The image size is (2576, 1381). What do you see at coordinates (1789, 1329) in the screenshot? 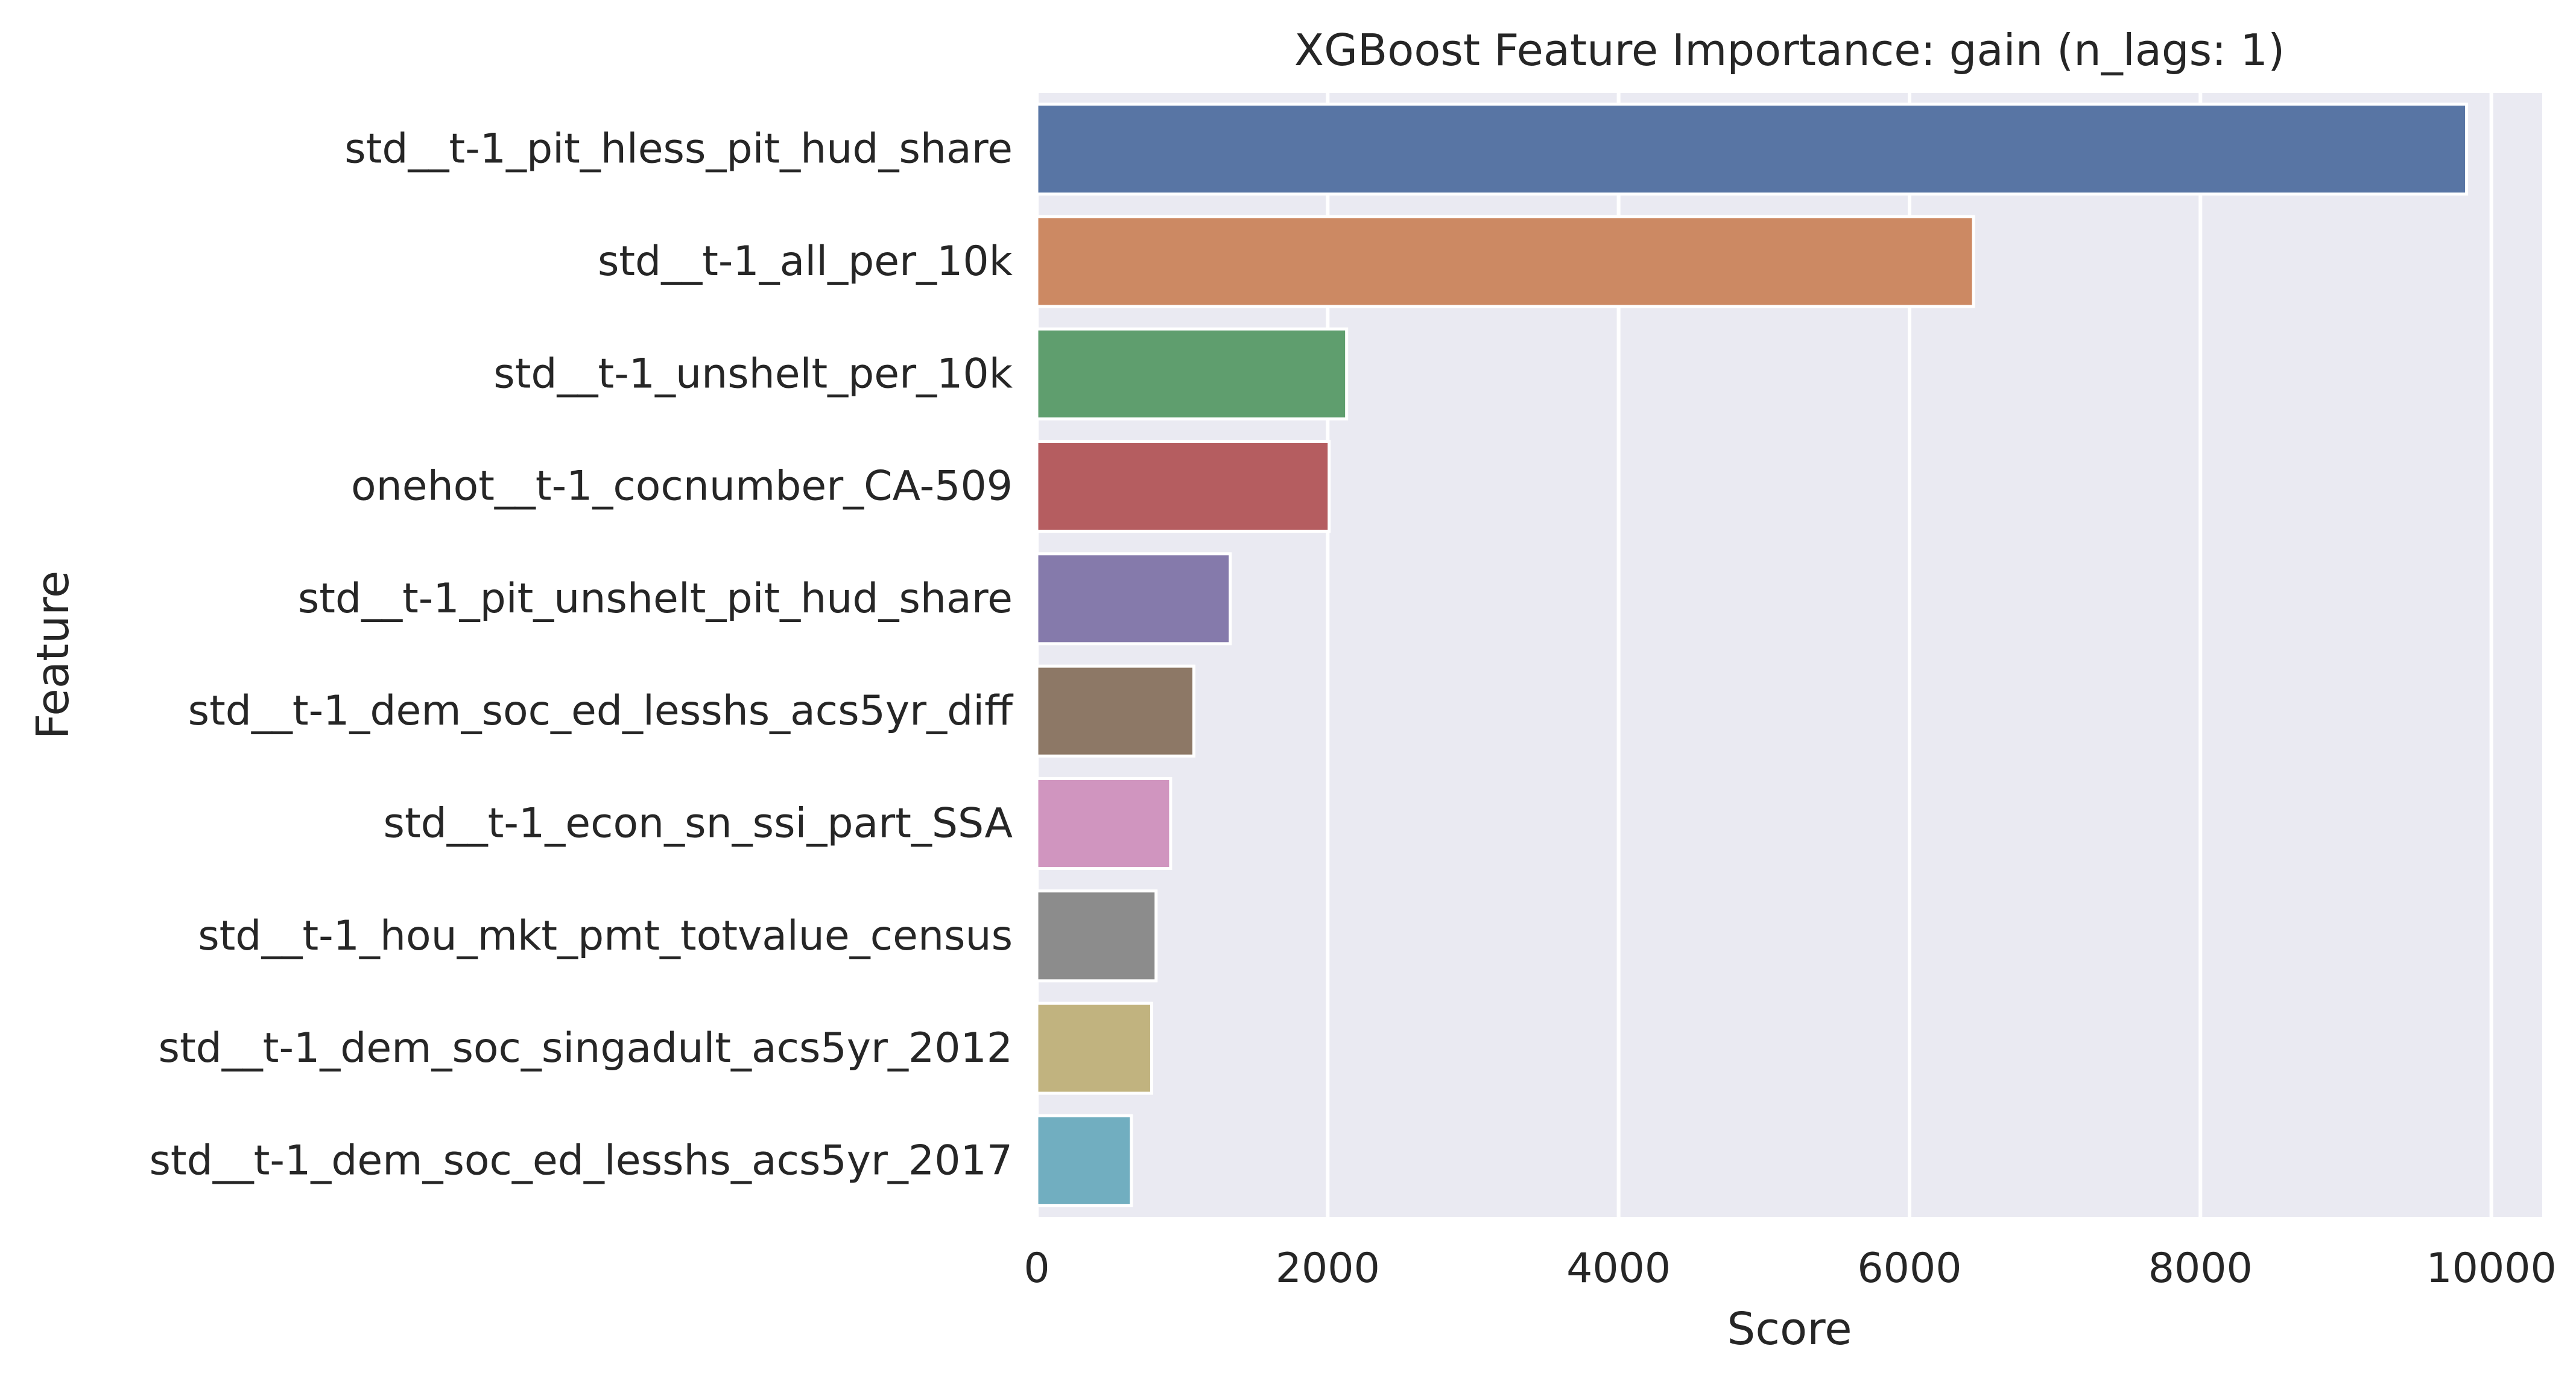
I see `x-axis-label: Score` at bounding box center [1789, 1329].